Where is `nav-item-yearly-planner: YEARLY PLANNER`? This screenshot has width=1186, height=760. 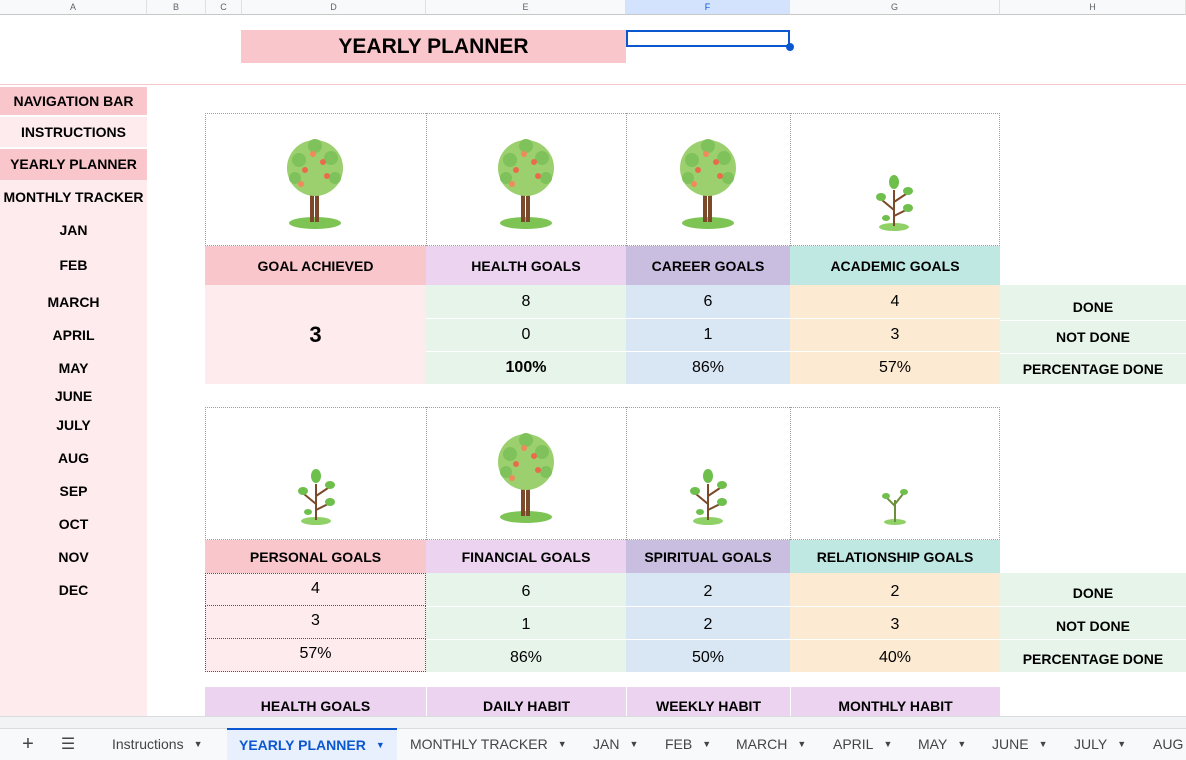 nav-item-yearly-planner: YEARLY PLANNER is located at coordinates (73, 164).